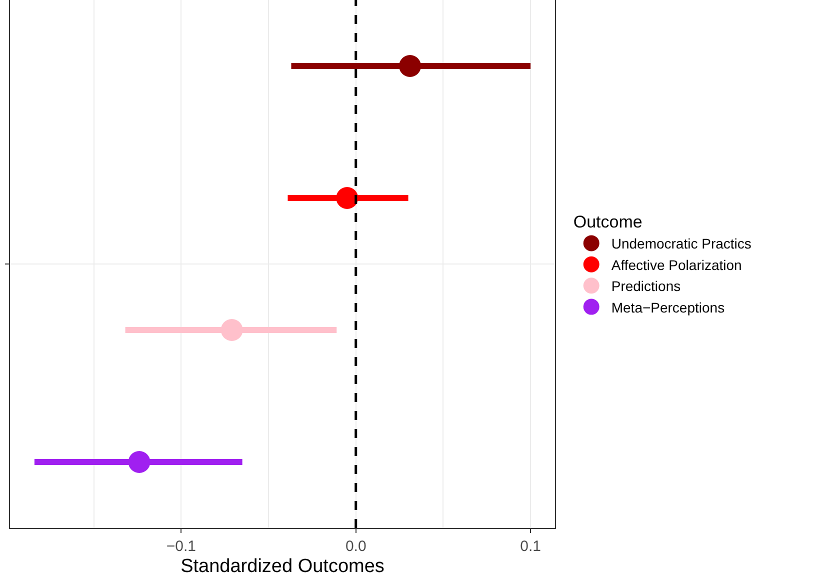 The width and height of the screenshot is (820, 586). I want to click on legend-label: Predictions, so click(646, 286).